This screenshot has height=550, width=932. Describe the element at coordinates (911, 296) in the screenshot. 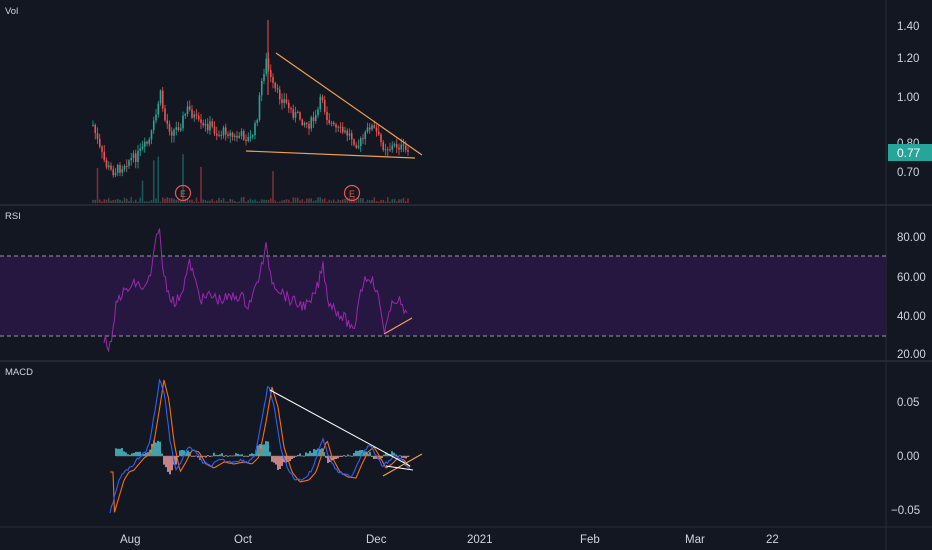

I see `rsi-axis: 80.00 60.00 40.00 20.00` at that location.